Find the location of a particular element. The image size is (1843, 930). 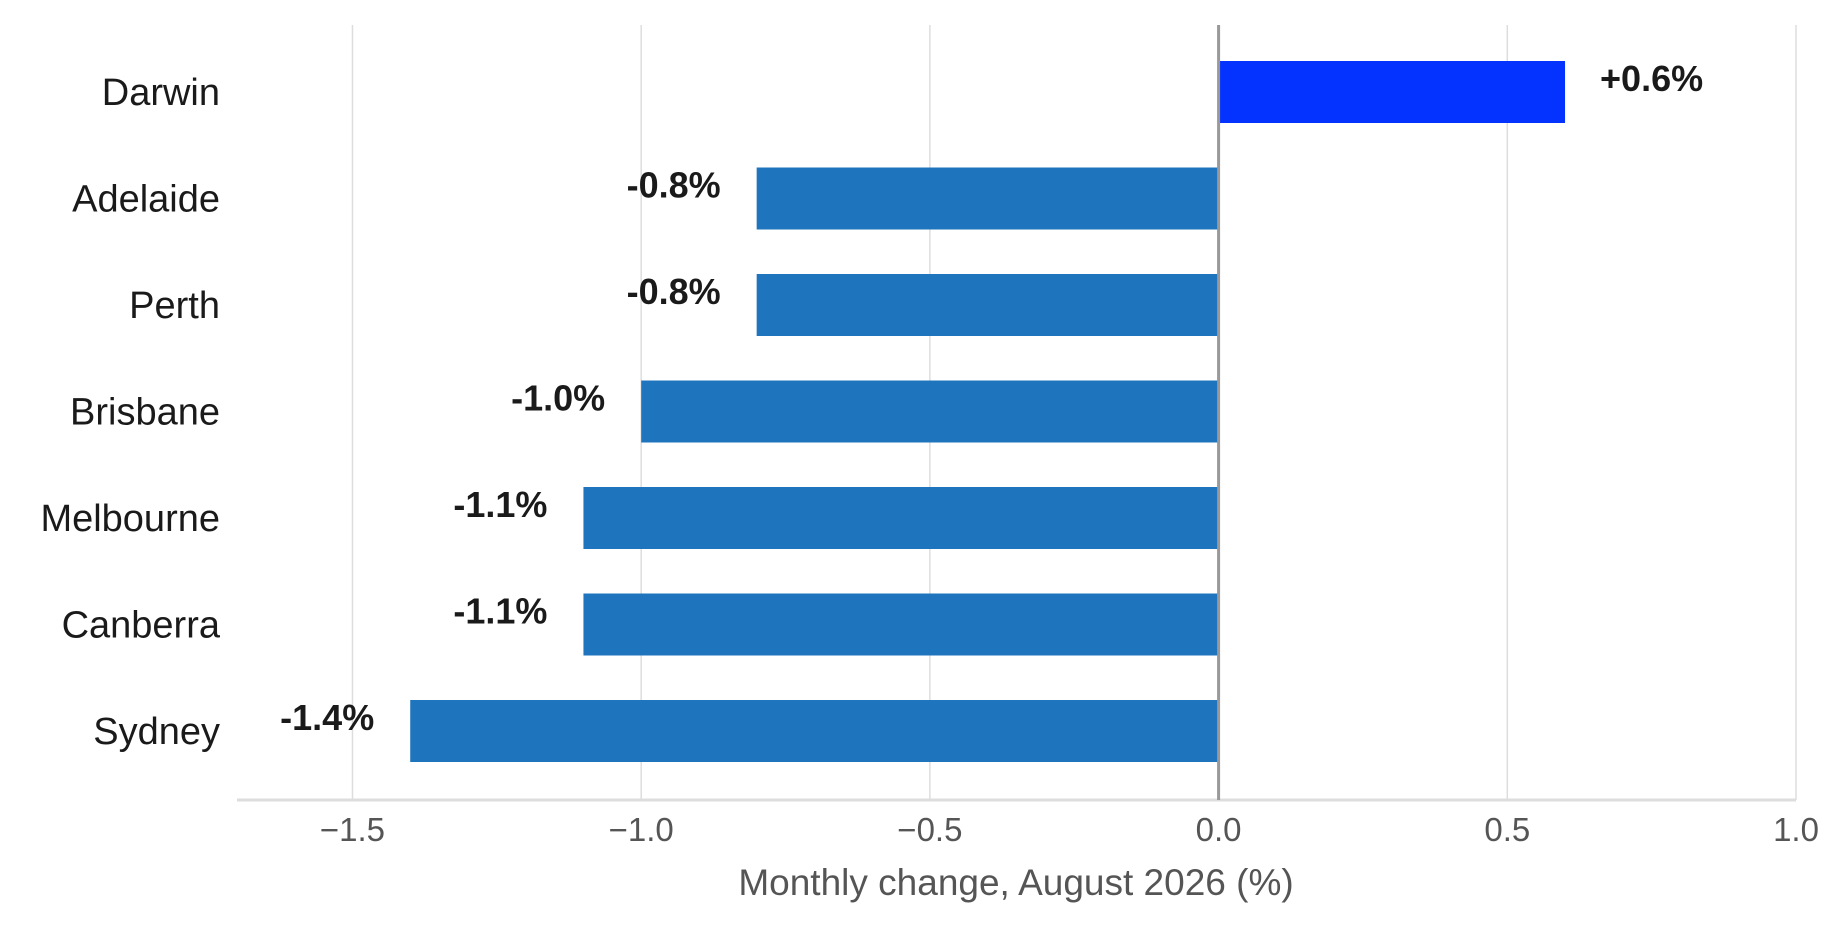

value-label-perth: -0.8% is located at coordinates (674, 291).